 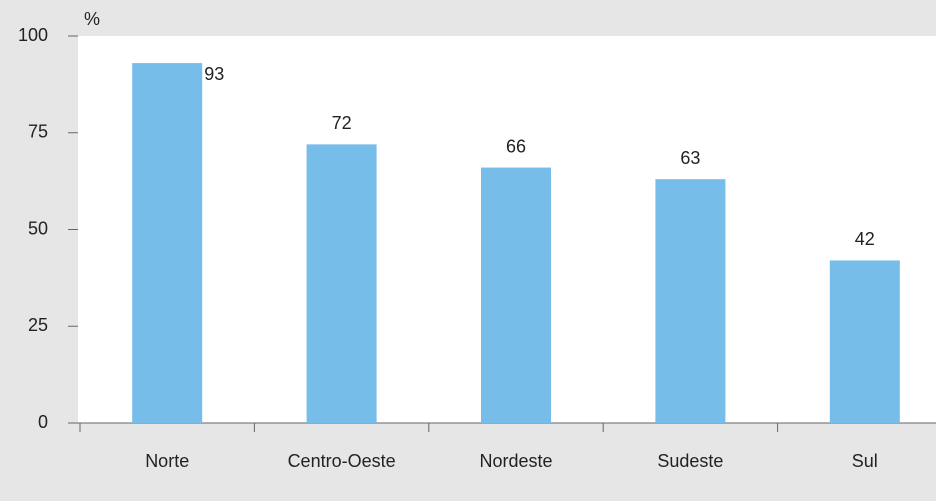 What do you see at coordinates (43, 422) in the screenshot?
I see `y-tick-label: 0` at bounding box center [43, 422].